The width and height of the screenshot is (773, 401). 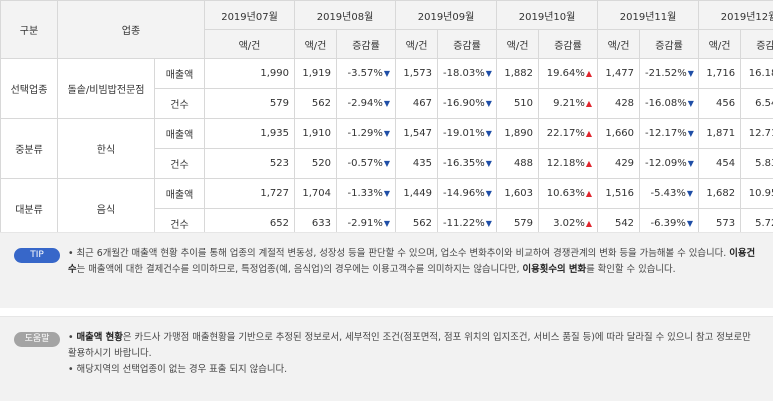 What do you see at coordinates (366, 194) in the screenshot?
I see `cell-change: -1.33%▼` at bounding box center [366, 194].